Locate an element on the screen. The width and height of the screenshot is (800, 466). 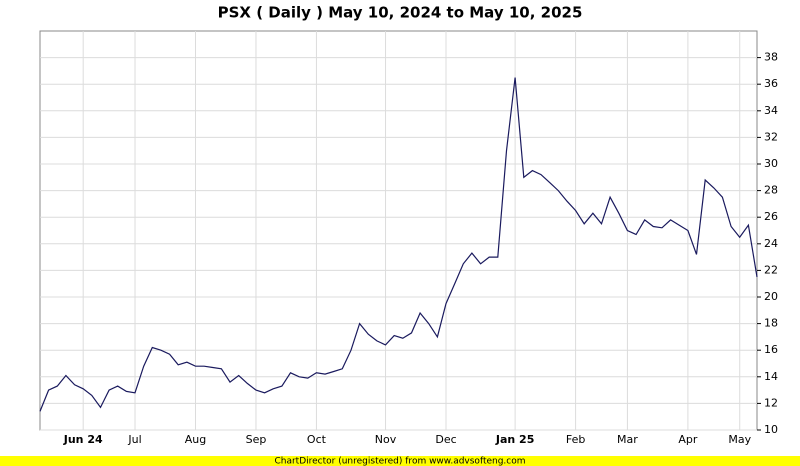
y-tick-label: 18 is located at coordinates (771, 323).